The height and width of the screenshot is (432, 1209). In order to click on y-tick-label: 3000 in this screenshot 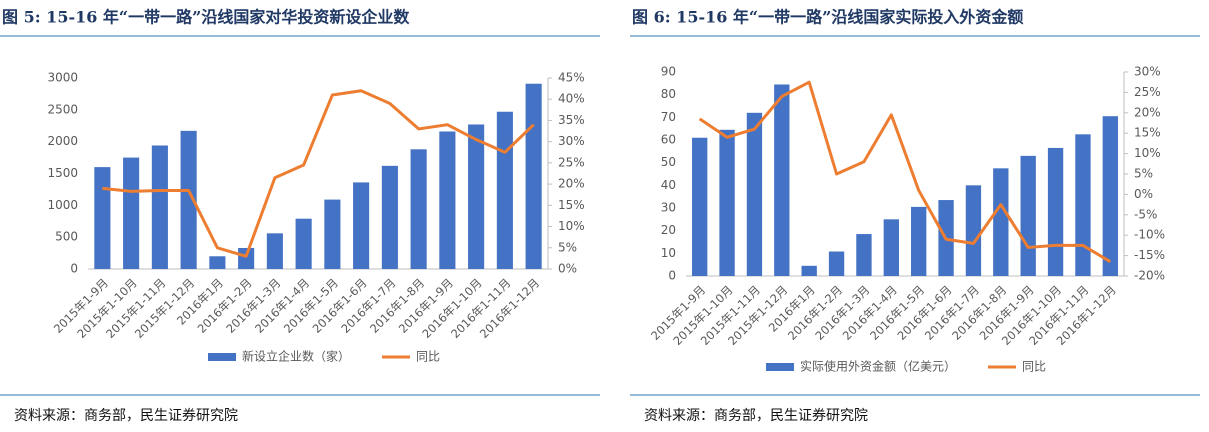, I will do `click(62, 78)`.